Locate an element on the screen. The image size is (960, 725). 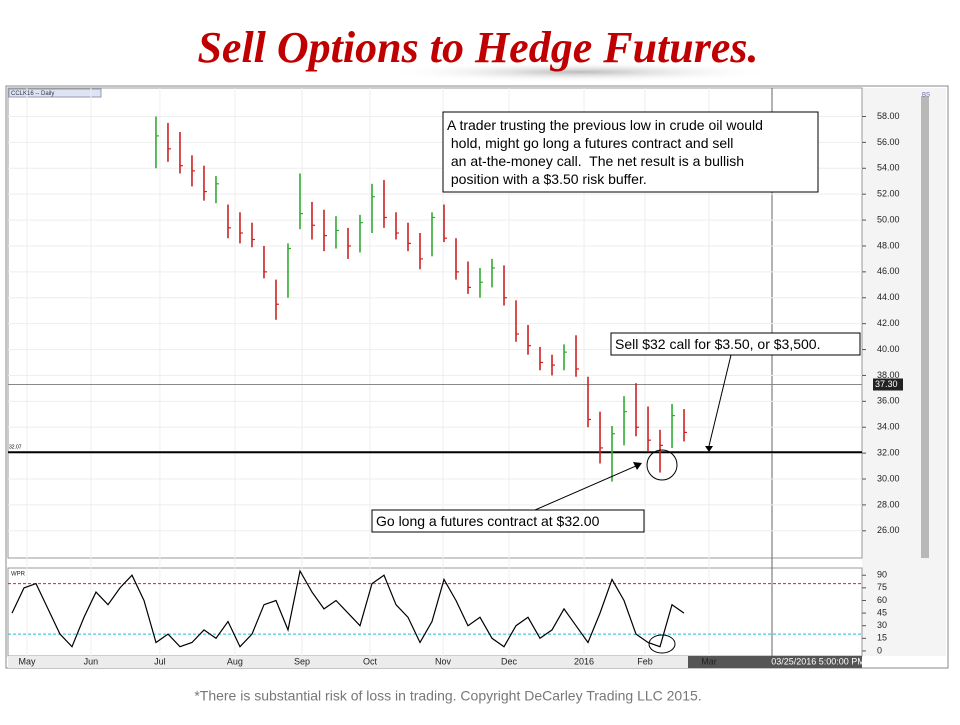
y-tick-label: 50.00 is located at coordinates (888, 219).